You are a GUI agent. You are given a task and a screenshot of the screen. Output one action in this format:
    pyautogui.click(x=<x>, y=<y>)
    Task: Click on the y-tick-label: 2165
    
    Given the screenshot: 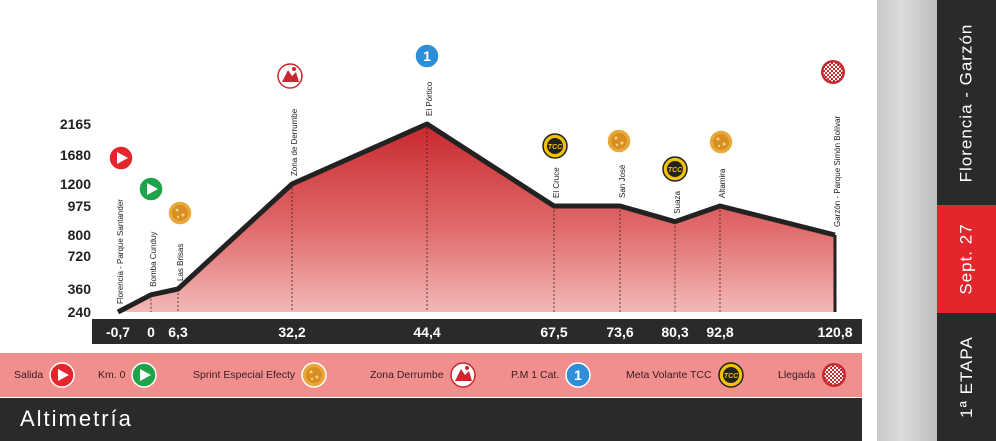 What is the action you would take?
    pyautogui.click(x=75, y=124)
    